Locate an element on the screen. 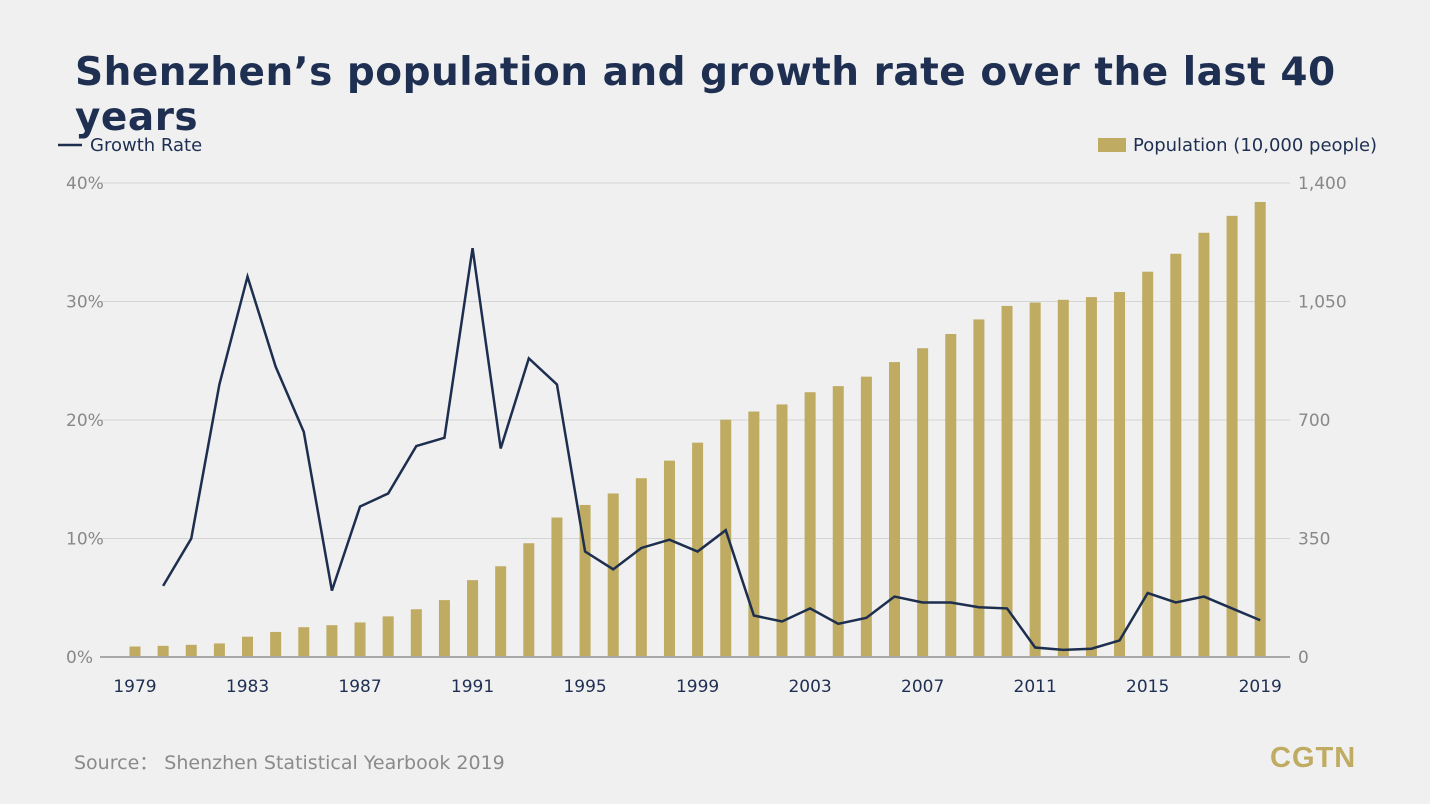  x-tick-label: 2007 is located at coordinates (922, 687).